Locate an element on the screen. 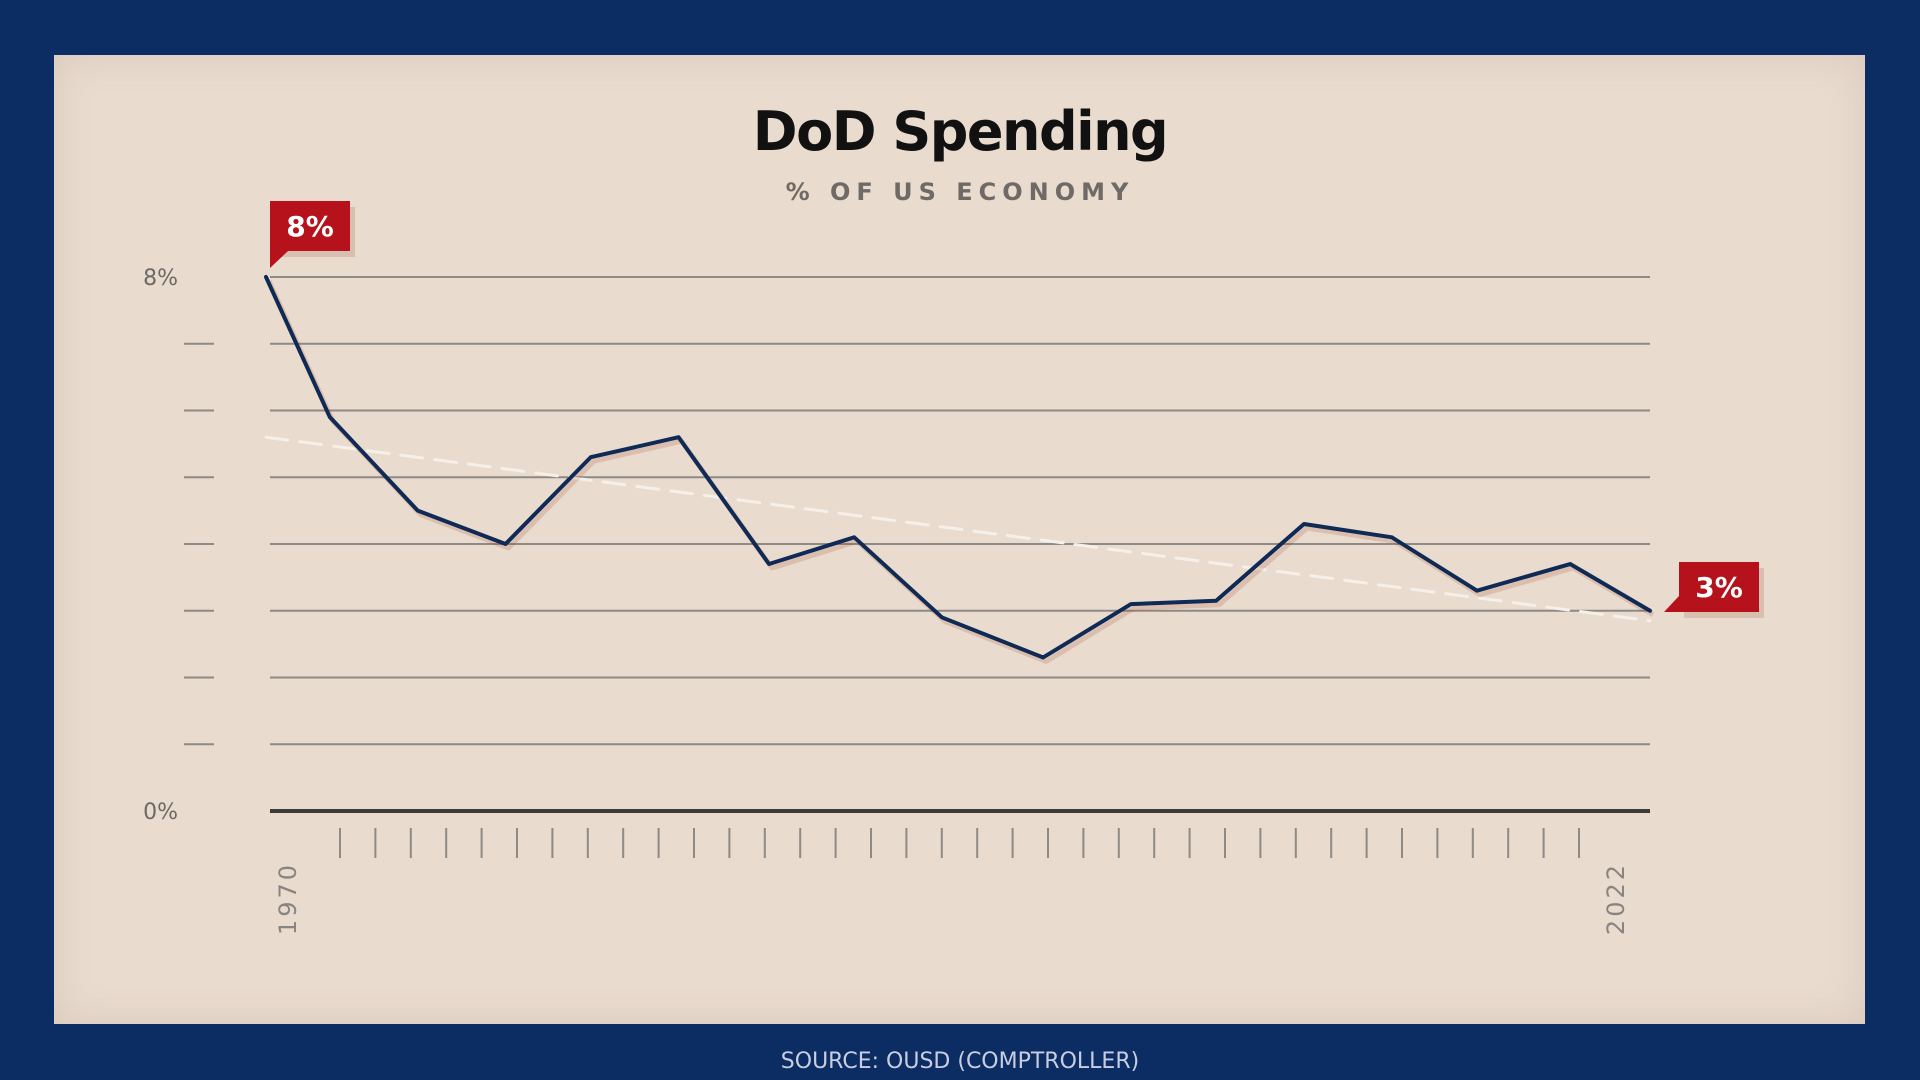 The height and width of the screenshot is (1080, 1920). y-tick-label: 8% is located at coordinates (160, 278).